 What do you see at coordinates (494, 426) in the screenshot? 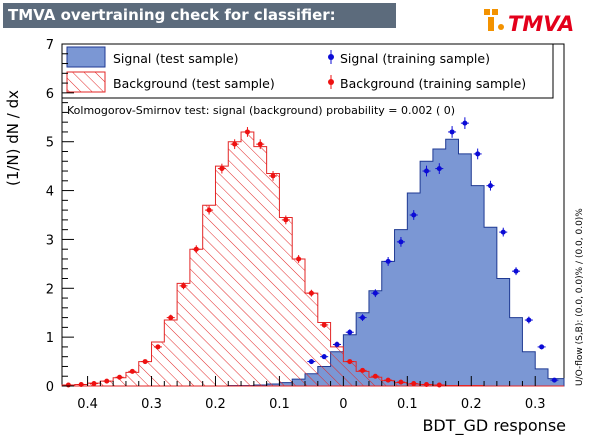
I see `x-axis-label: BDT_GD response` at bounding box center [494, 426].